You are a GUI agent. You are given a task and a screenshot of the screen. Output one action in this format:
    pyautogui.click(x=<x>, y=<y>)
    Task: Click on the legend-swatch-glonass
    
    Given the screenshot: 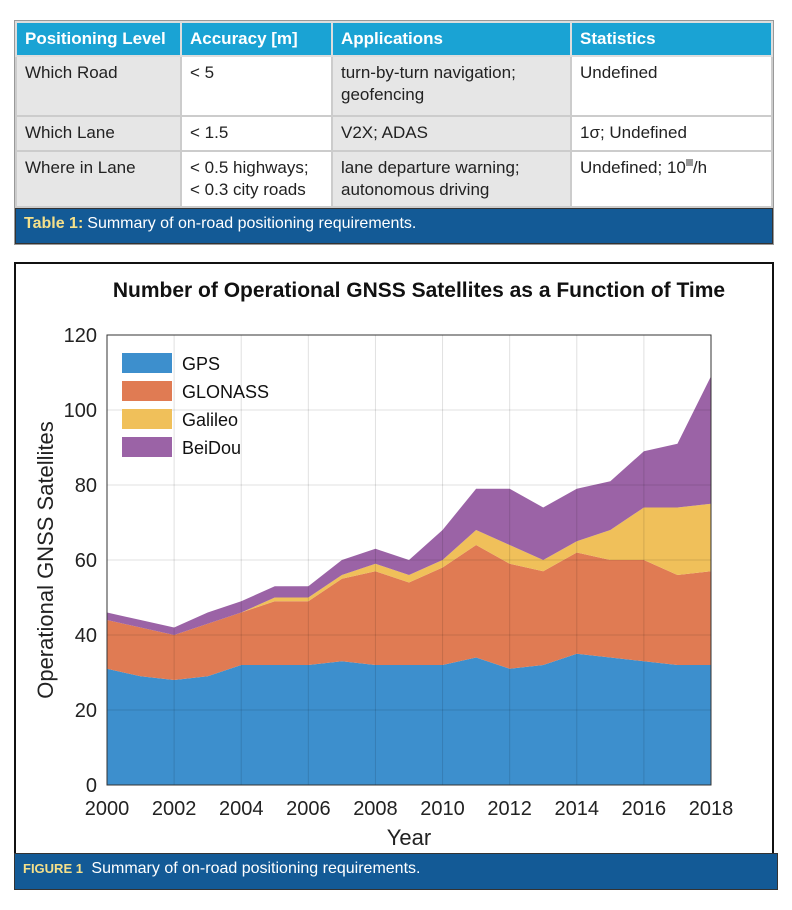 What is the action you would take?
    pyautogui.click(x=147, y=391)
    